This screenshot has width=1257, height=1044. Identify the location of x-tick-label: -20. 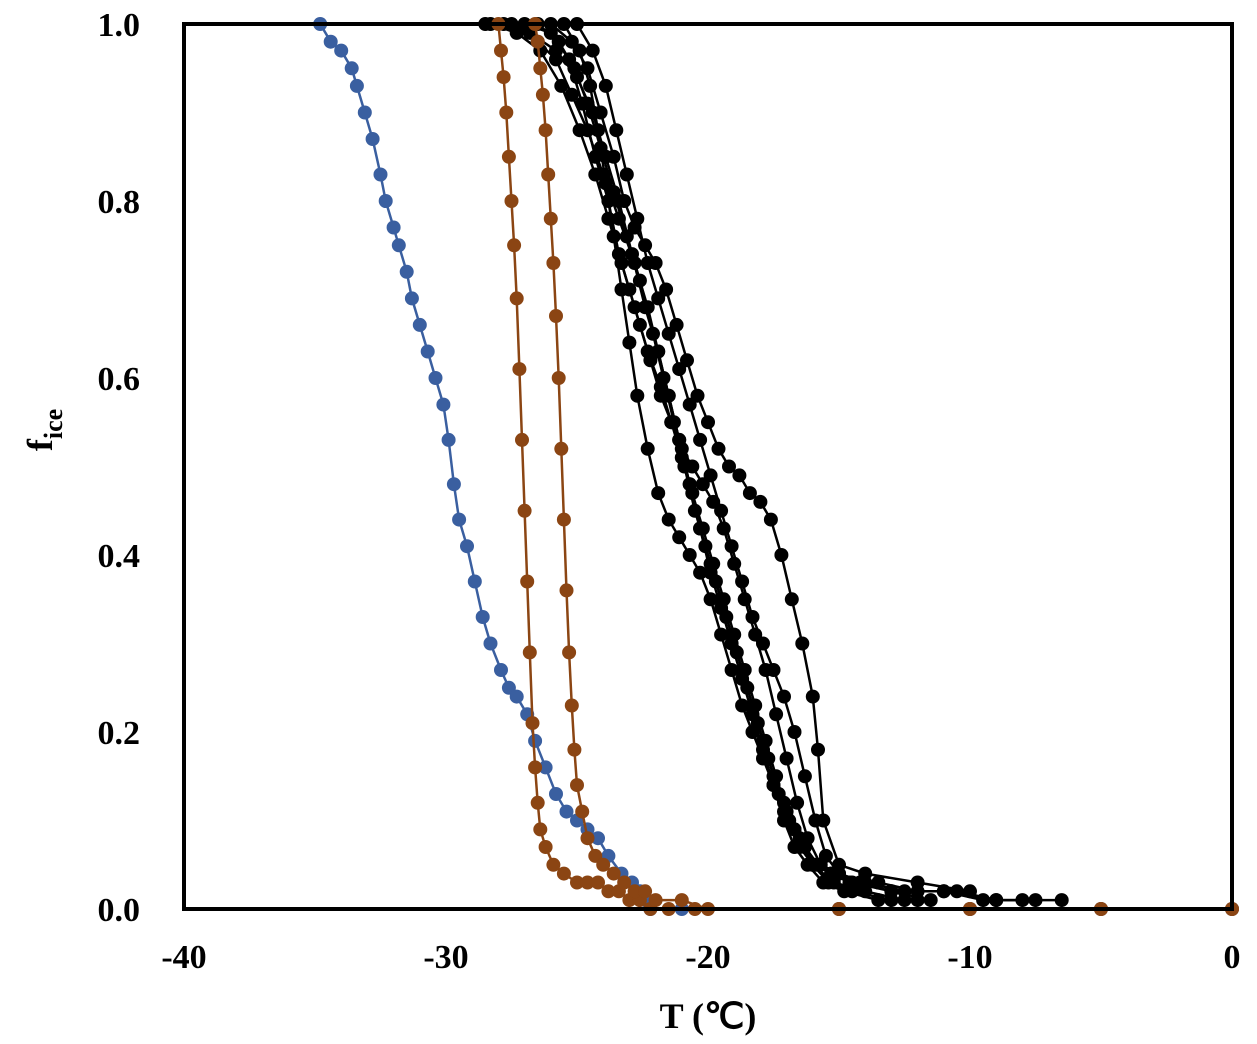
(707, 957).